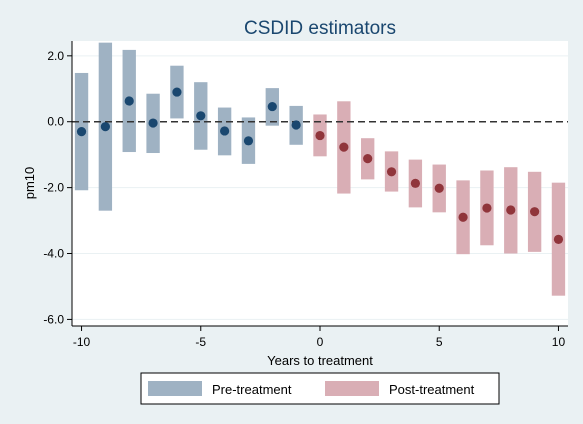 The height and width of the screenshot is (424, 583). Describe the element at coordinates (252, 389) in the screenshot. I see `legend-label-pre-treatment: Pre-treatment` at that location.